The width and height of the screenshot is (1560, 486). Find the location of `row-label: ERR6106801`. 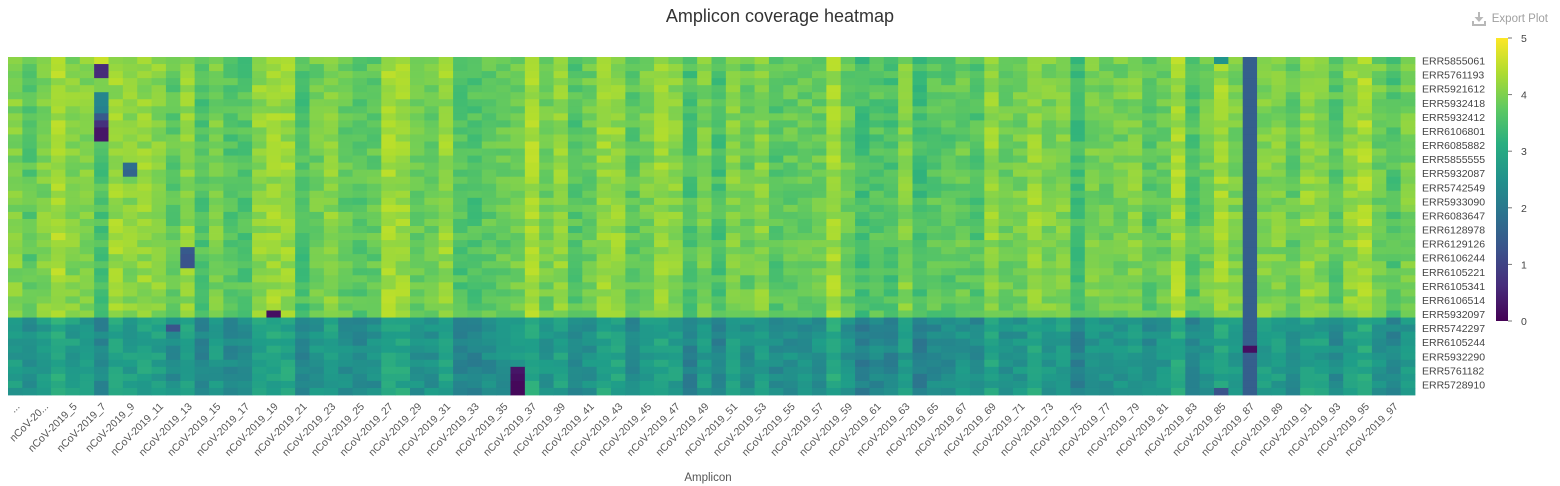

row-label: ERR6106801 is located at coordinates (1453, 132).